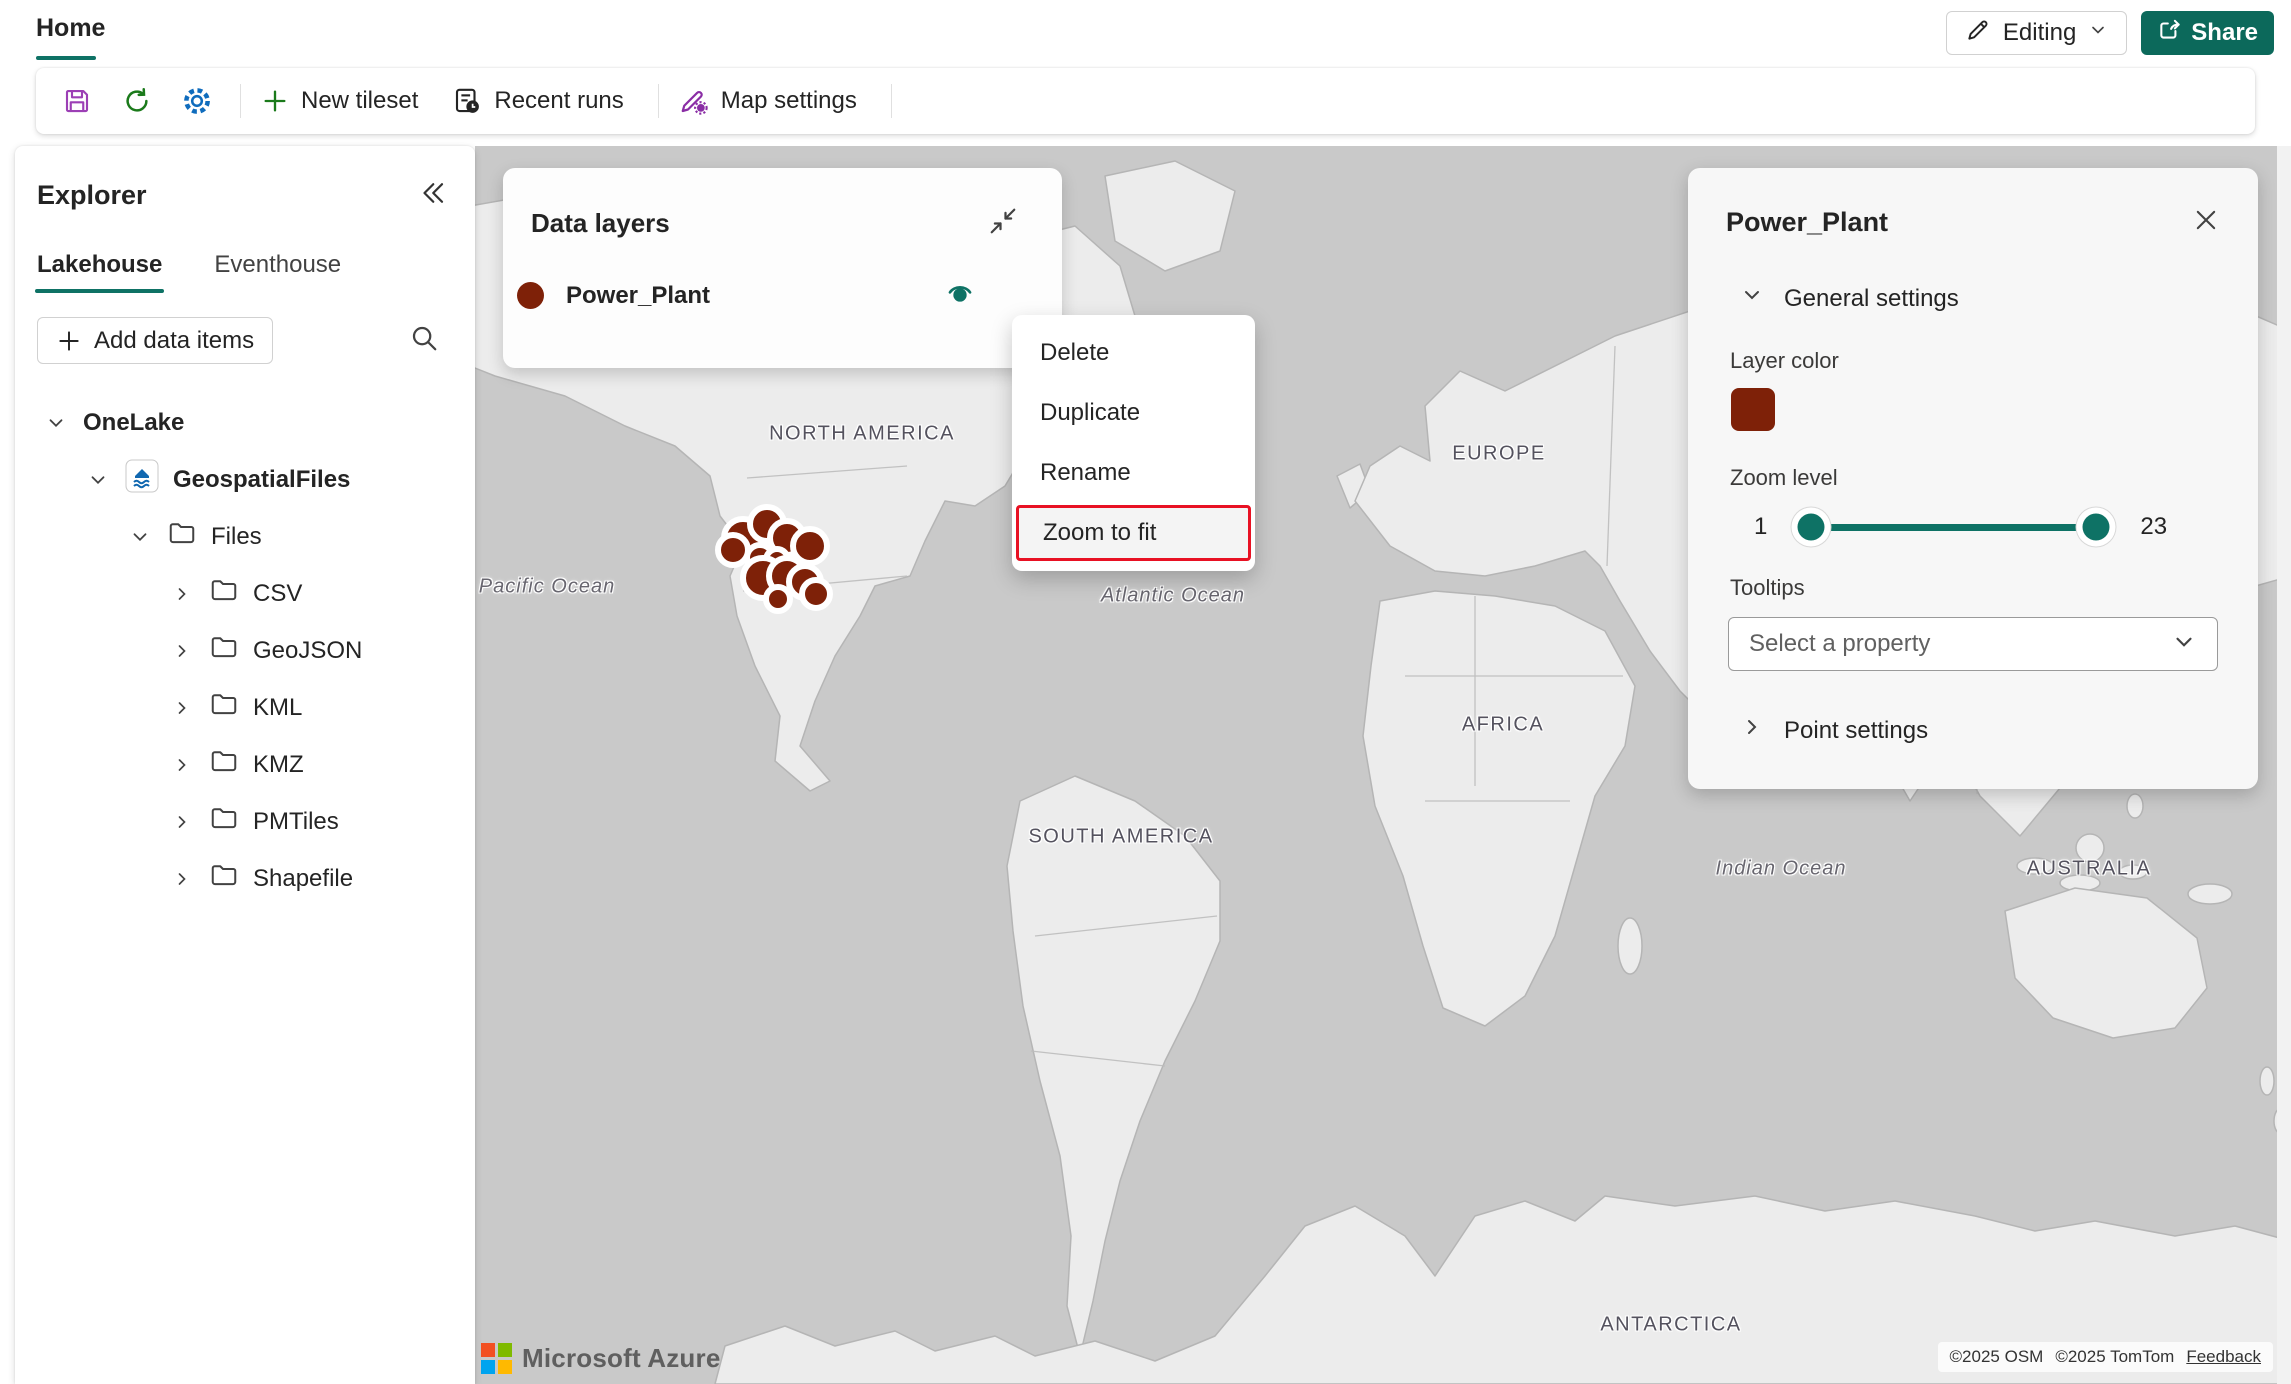  Describe the element at coordinates (468, 100) in the screenshot. I see `recent-runs-icon` at that location.